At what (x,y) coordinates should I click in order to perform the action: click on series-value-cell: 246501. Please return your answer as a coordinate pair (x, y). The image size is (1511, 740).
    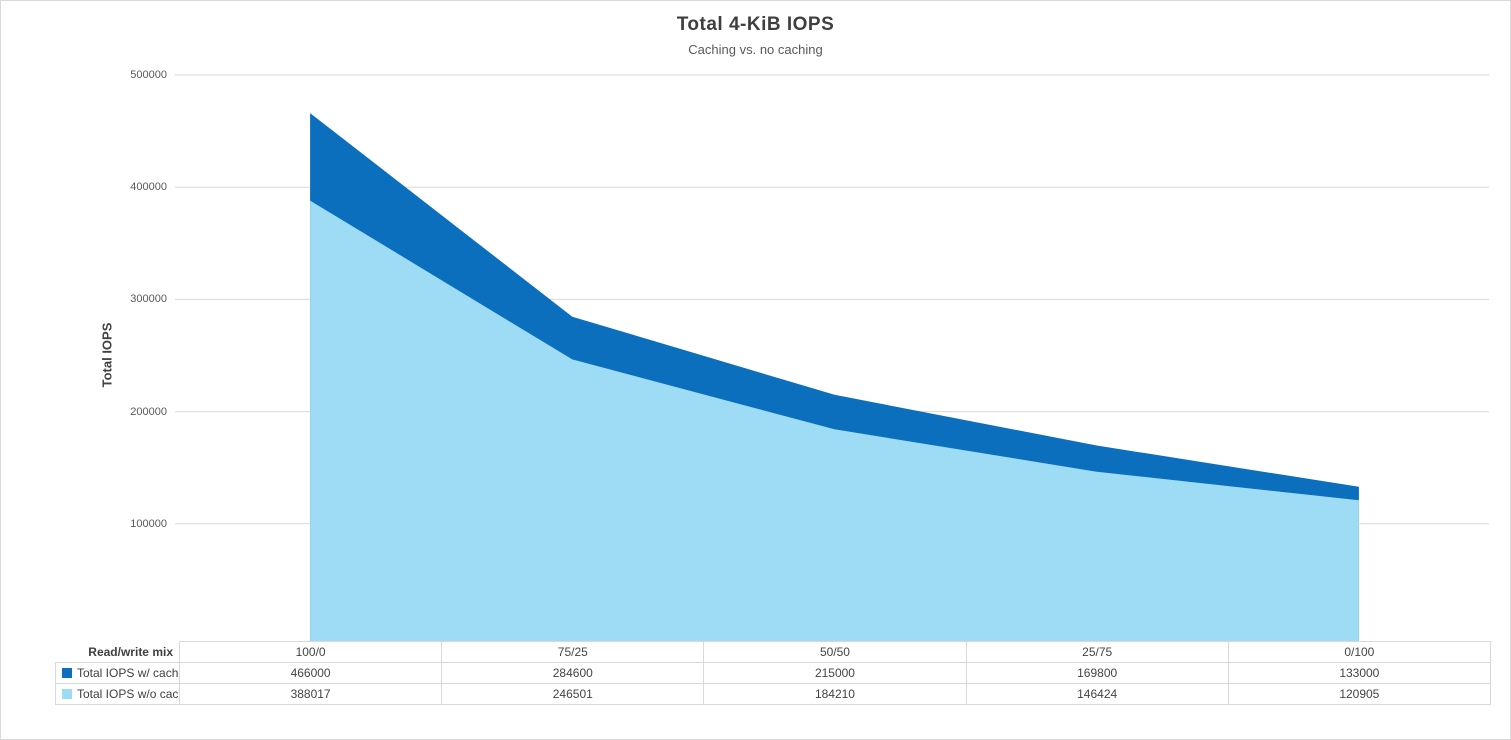
    Looking at the image, I should click on (573, 694).